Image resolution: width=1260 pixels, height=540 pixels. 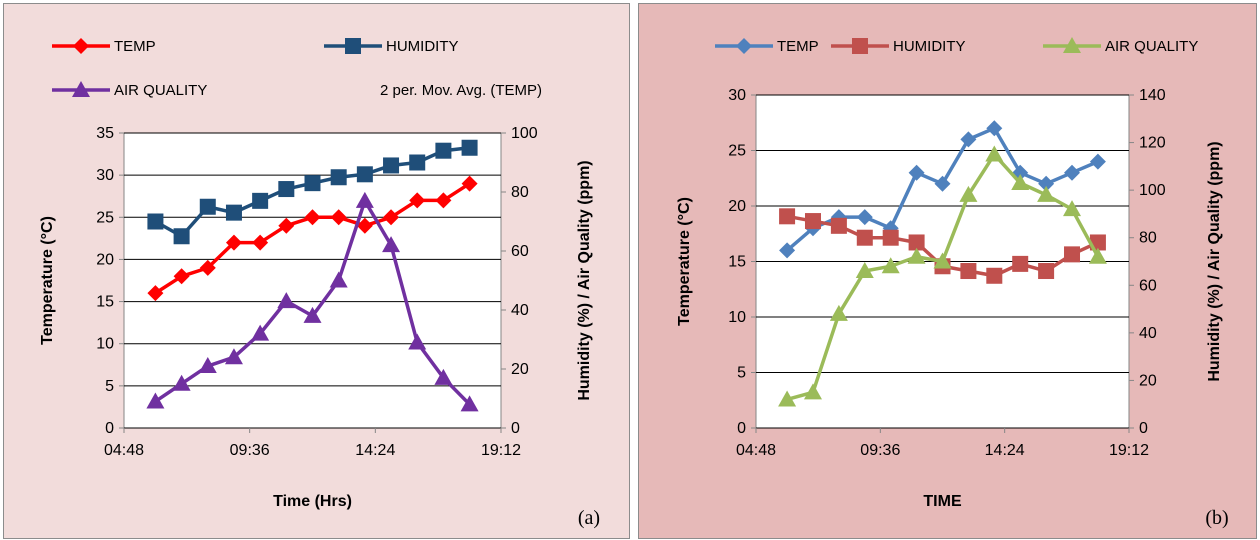 I want to click on y-tick-label: 25, so click(x=737, y=151).